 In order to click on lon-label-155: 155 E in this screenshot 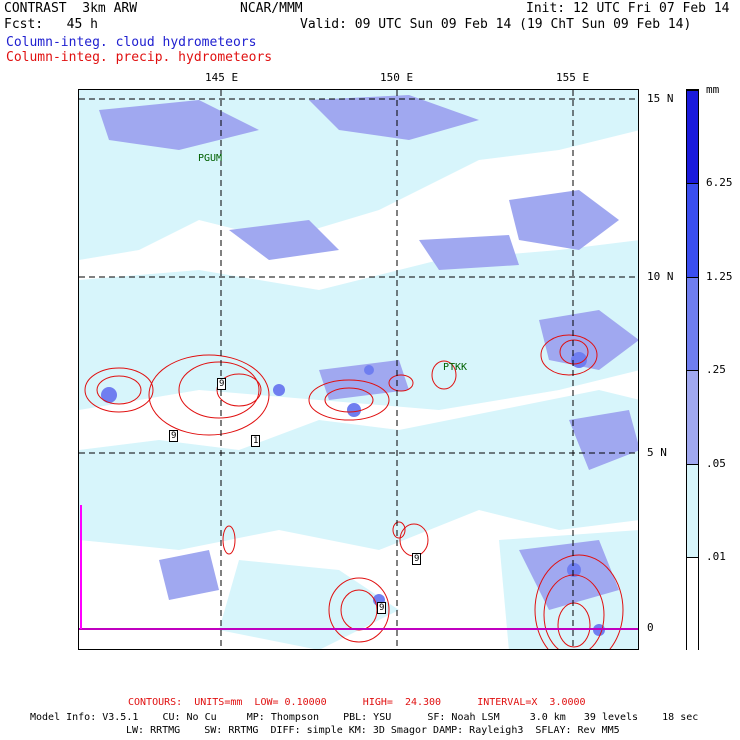, I will do `click(573, 77)`.